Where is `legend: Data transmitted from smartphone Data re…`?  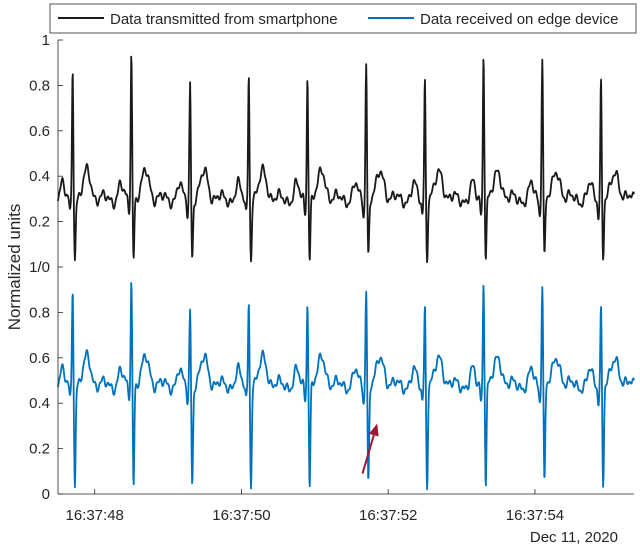
legend: Data transmitted from smartphone Data re… is located at coordinates (343, 18).